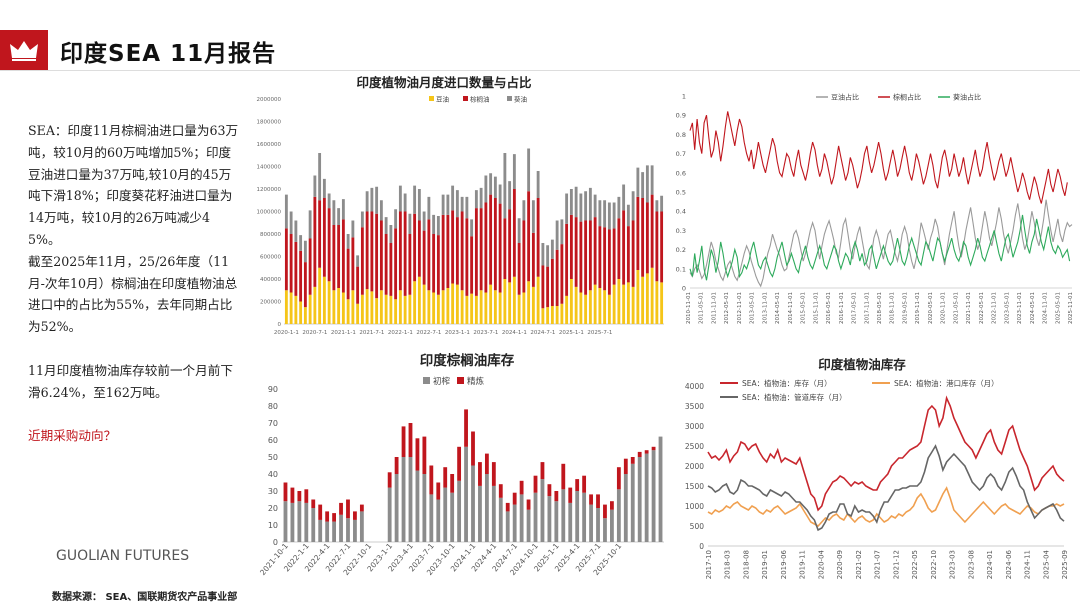 The height and width of the screenshot is (608, 1080). Describe the element at coordinates (905, 308) in the screenshot. I see `shares-x-tick: 2019-05-01` at that location.